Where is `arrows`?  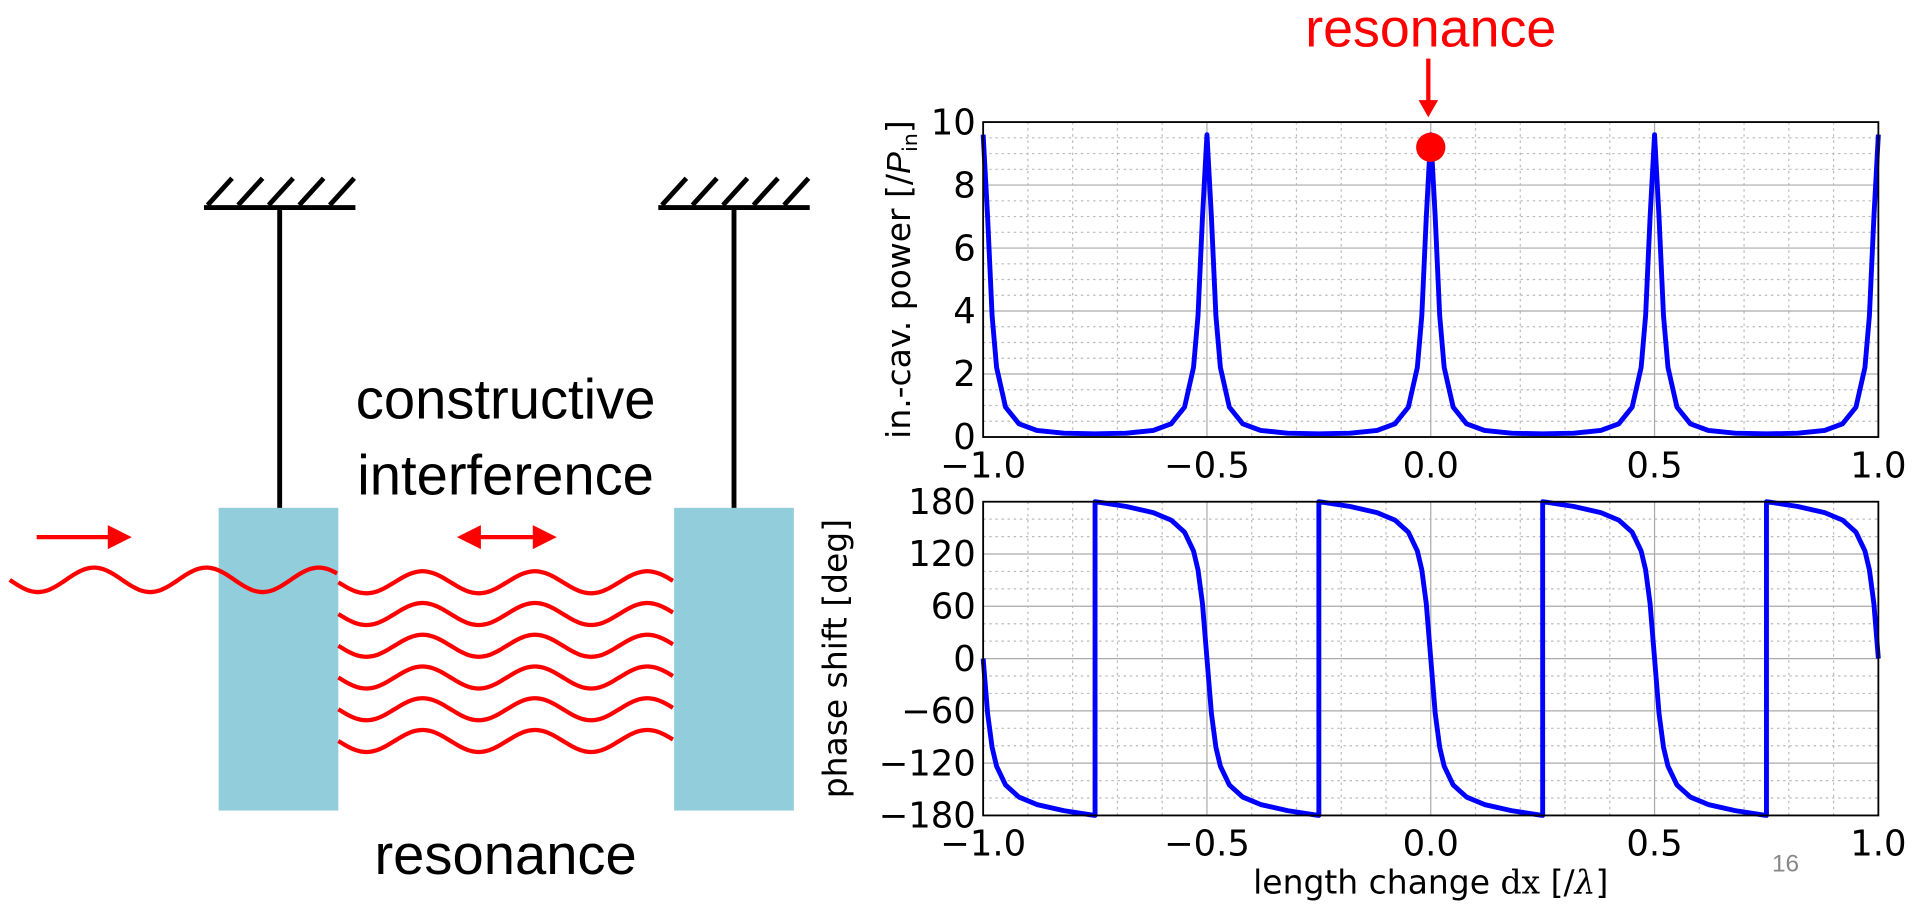 arrows is located at coordinates (296, 537).